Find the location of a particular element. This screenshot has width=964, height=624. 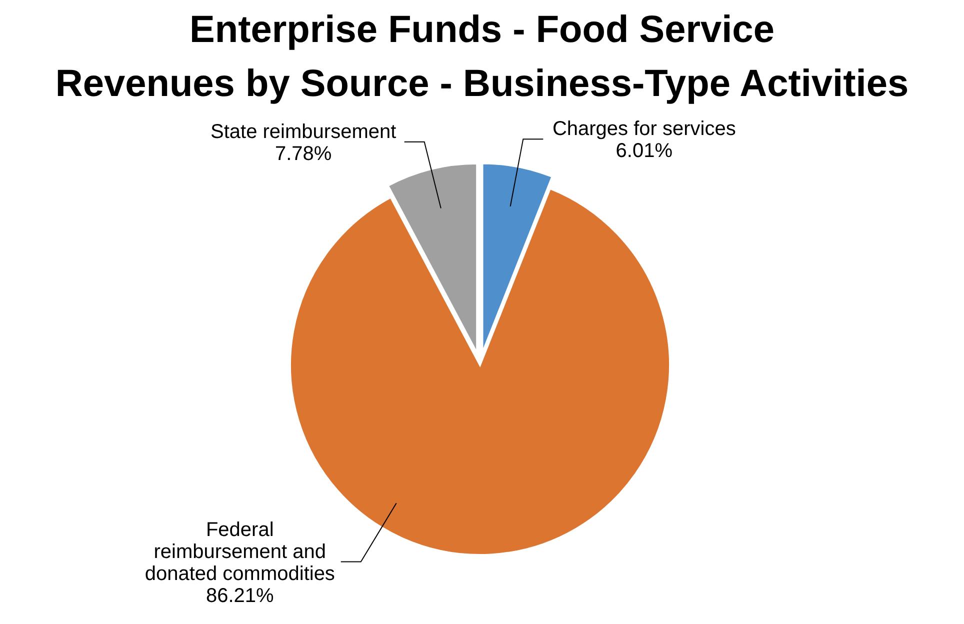

slice-label: Charges for services is located at coordinates (644, 129).